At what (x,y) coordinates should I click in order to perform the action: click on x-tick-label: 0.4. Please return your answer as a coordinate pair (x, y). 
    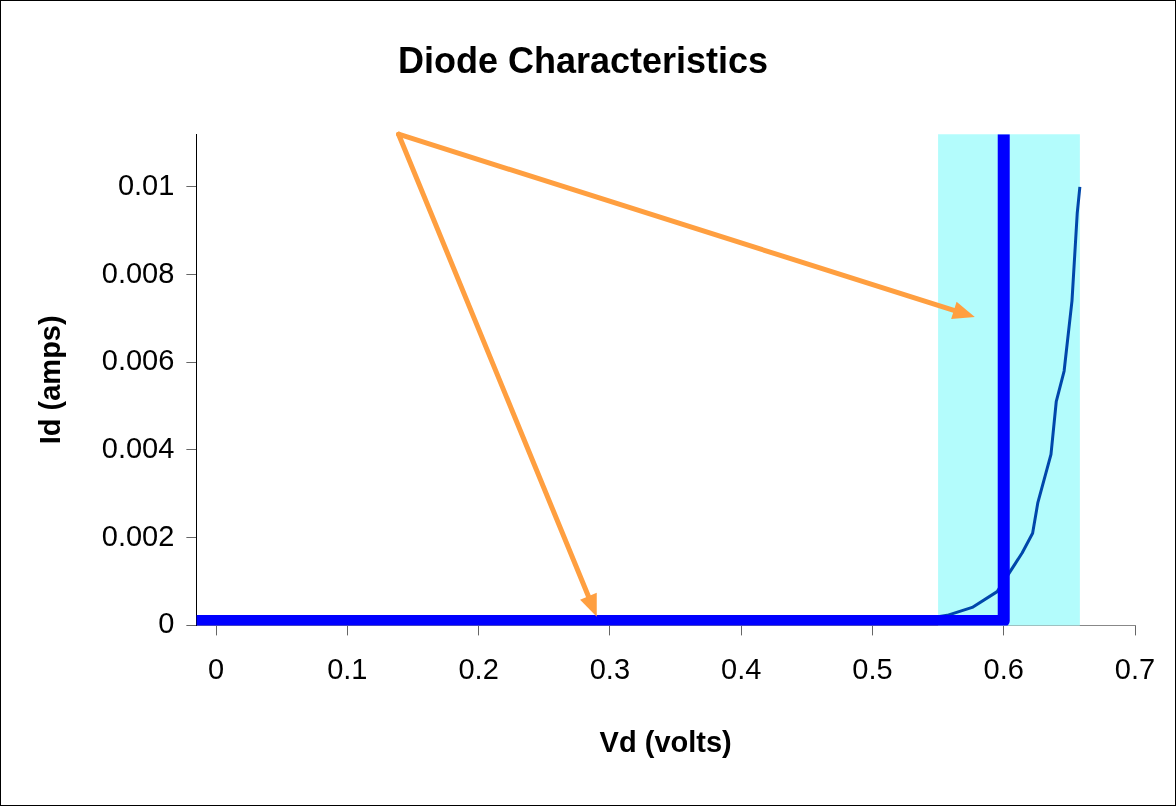
    Looking at the image, I should click on (741, 668).